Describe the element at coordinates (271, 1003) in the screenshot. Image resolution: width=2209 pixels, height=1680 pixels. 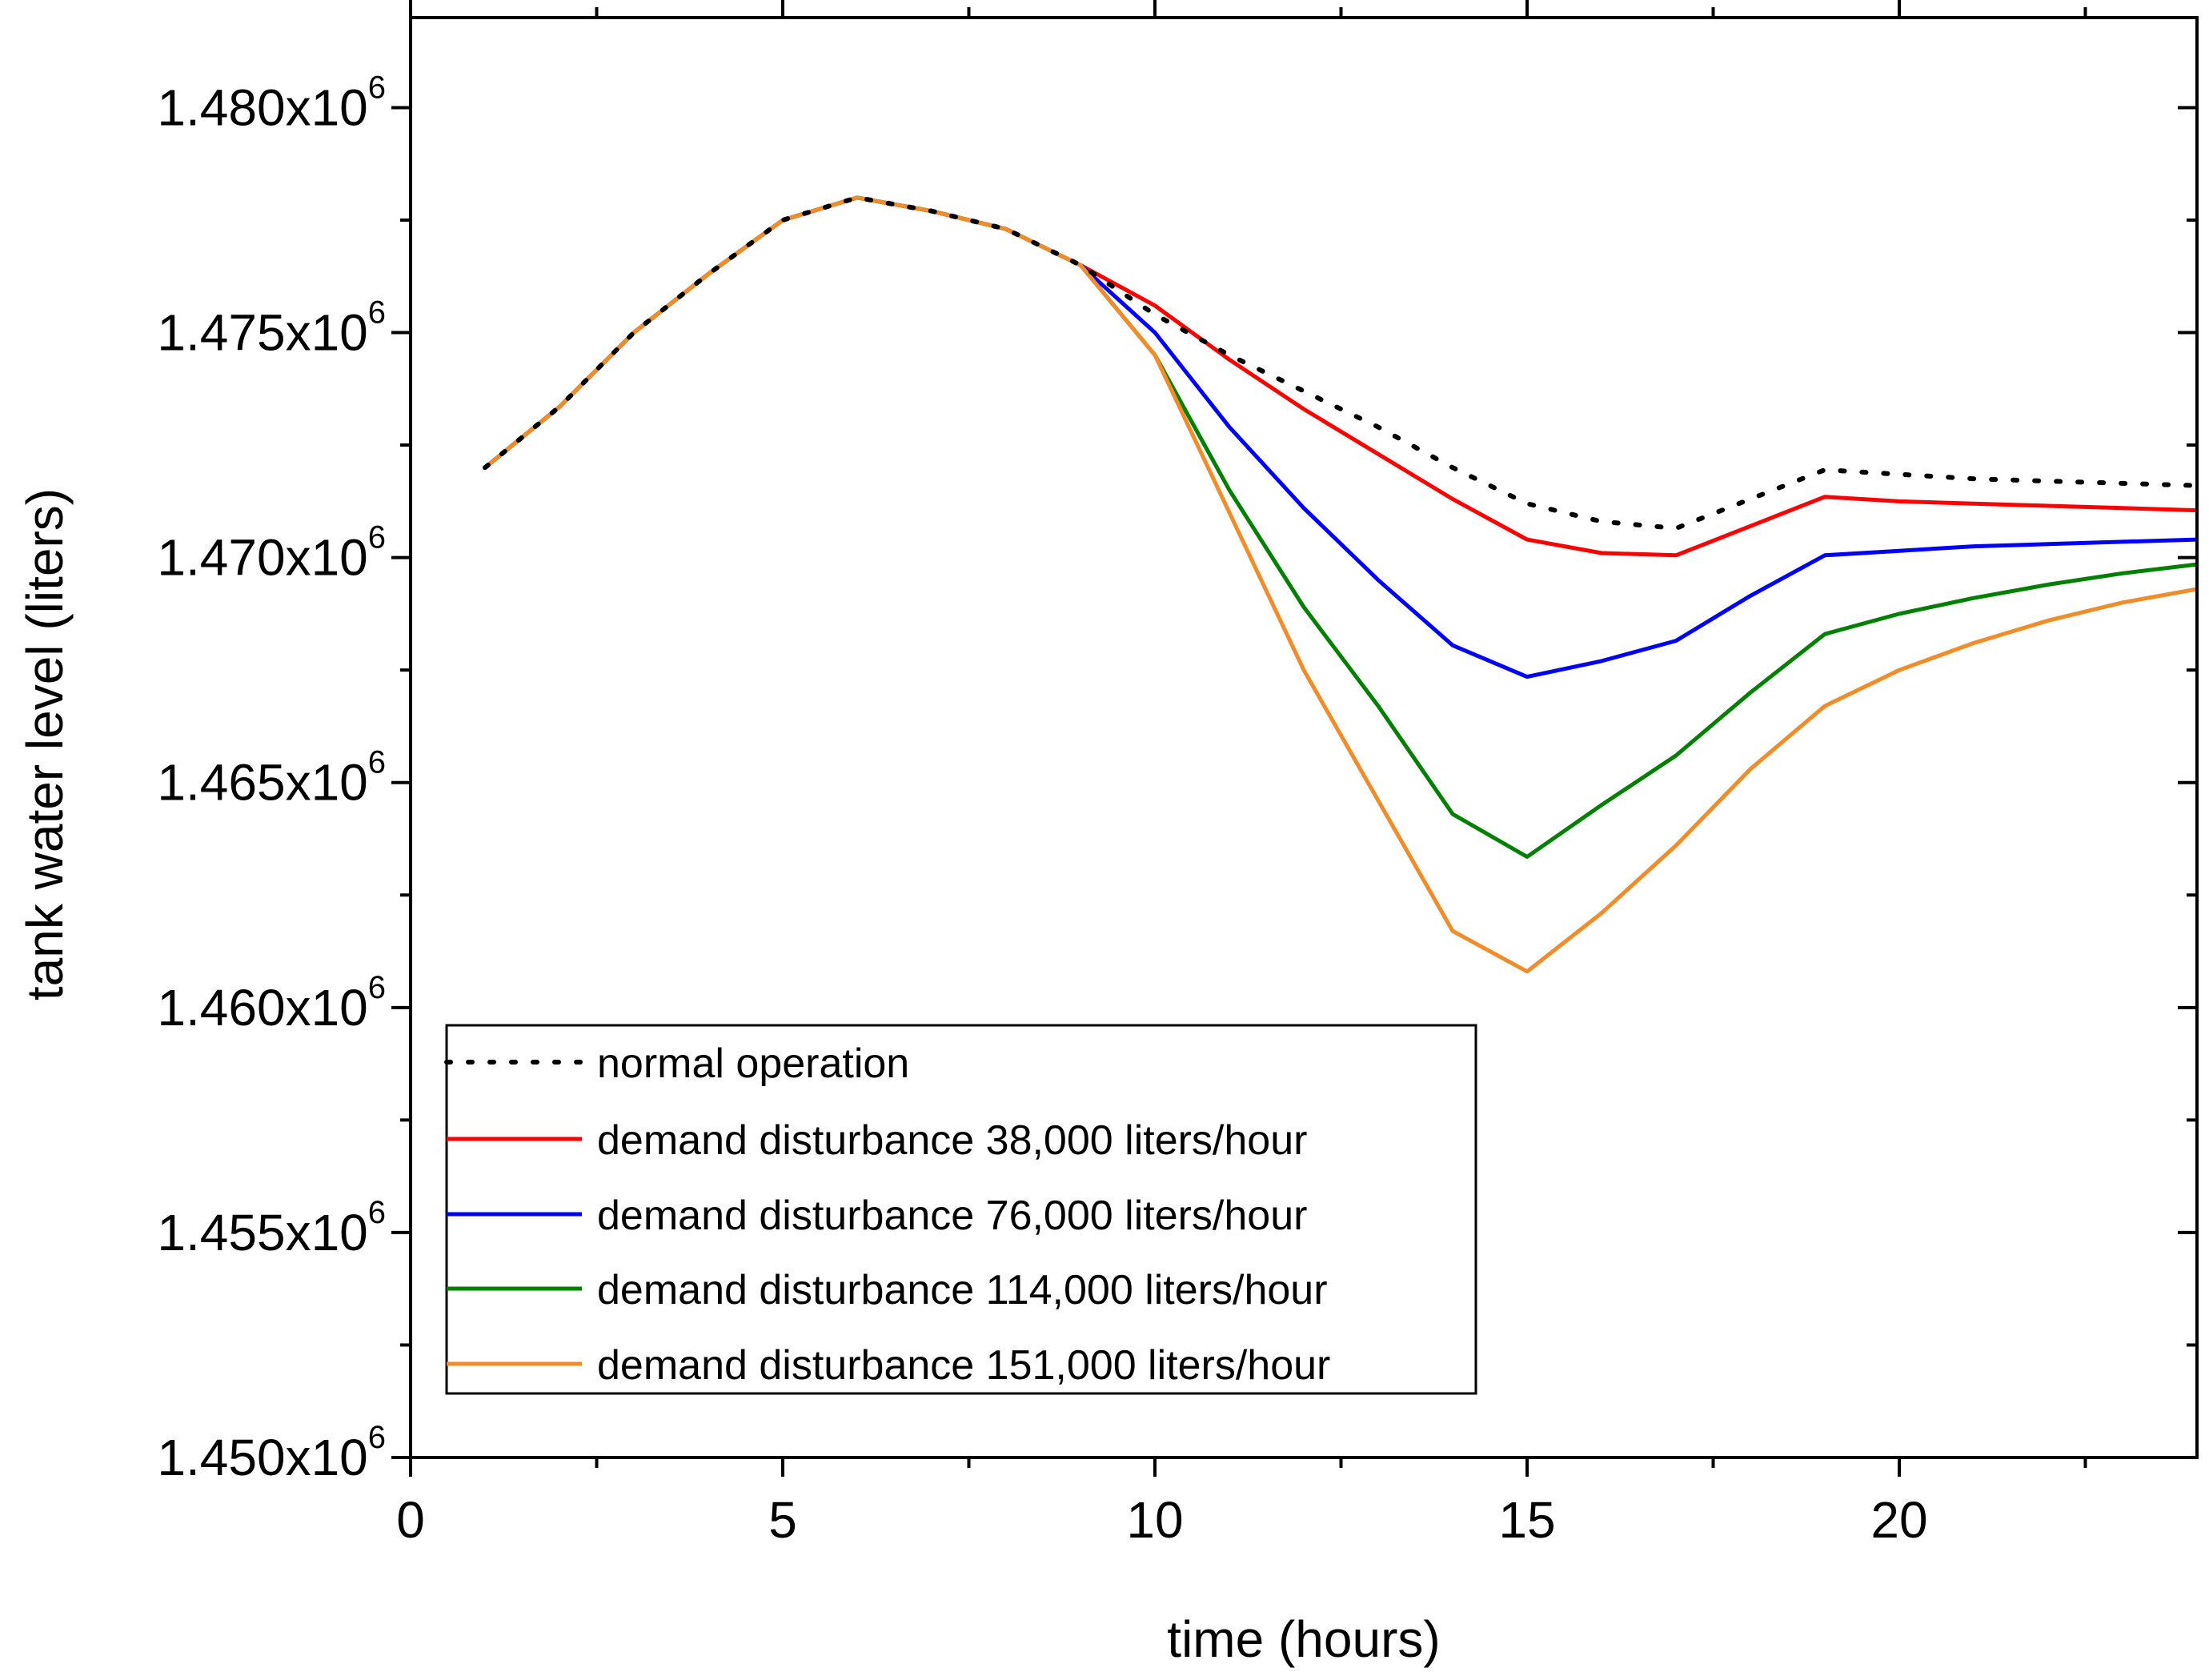
I see `y-tick-label: 1.460x10⁶` at that location.